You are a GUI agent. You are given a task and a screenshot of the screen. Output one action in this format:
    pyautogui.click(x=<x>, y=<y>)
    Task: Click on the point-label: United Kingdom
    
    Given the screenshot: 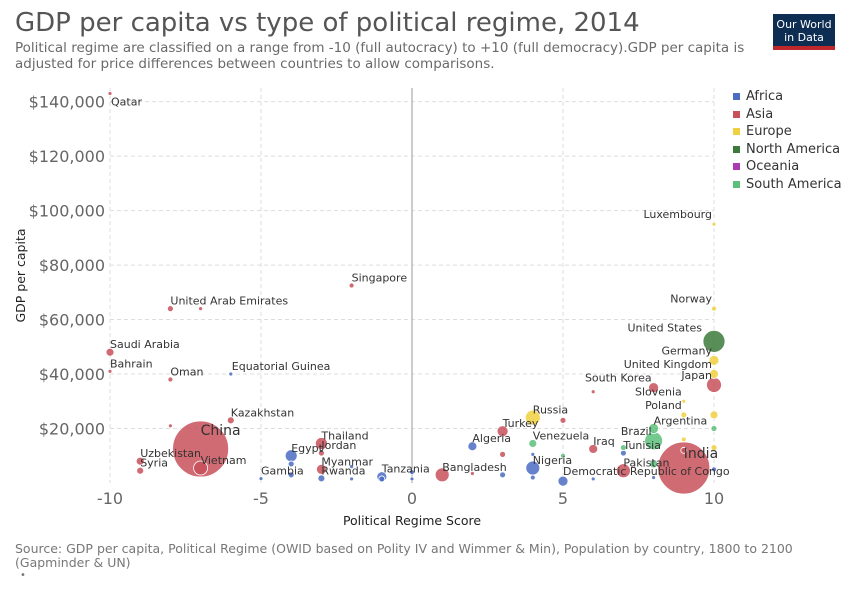 What is the action you would take?
    pyautogui.click(x=668, y=364)
    